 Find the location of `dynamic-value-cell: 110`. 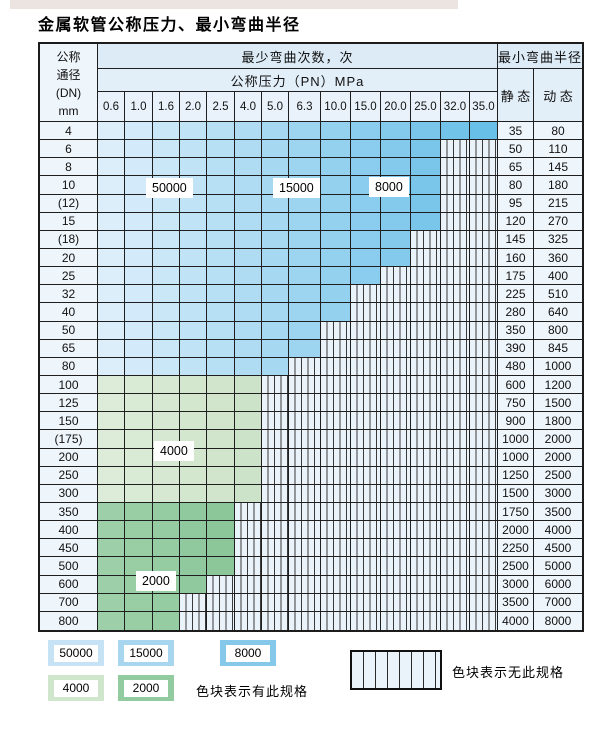

dynamic-value-cell: 110 is located at coordinates (558, 149).